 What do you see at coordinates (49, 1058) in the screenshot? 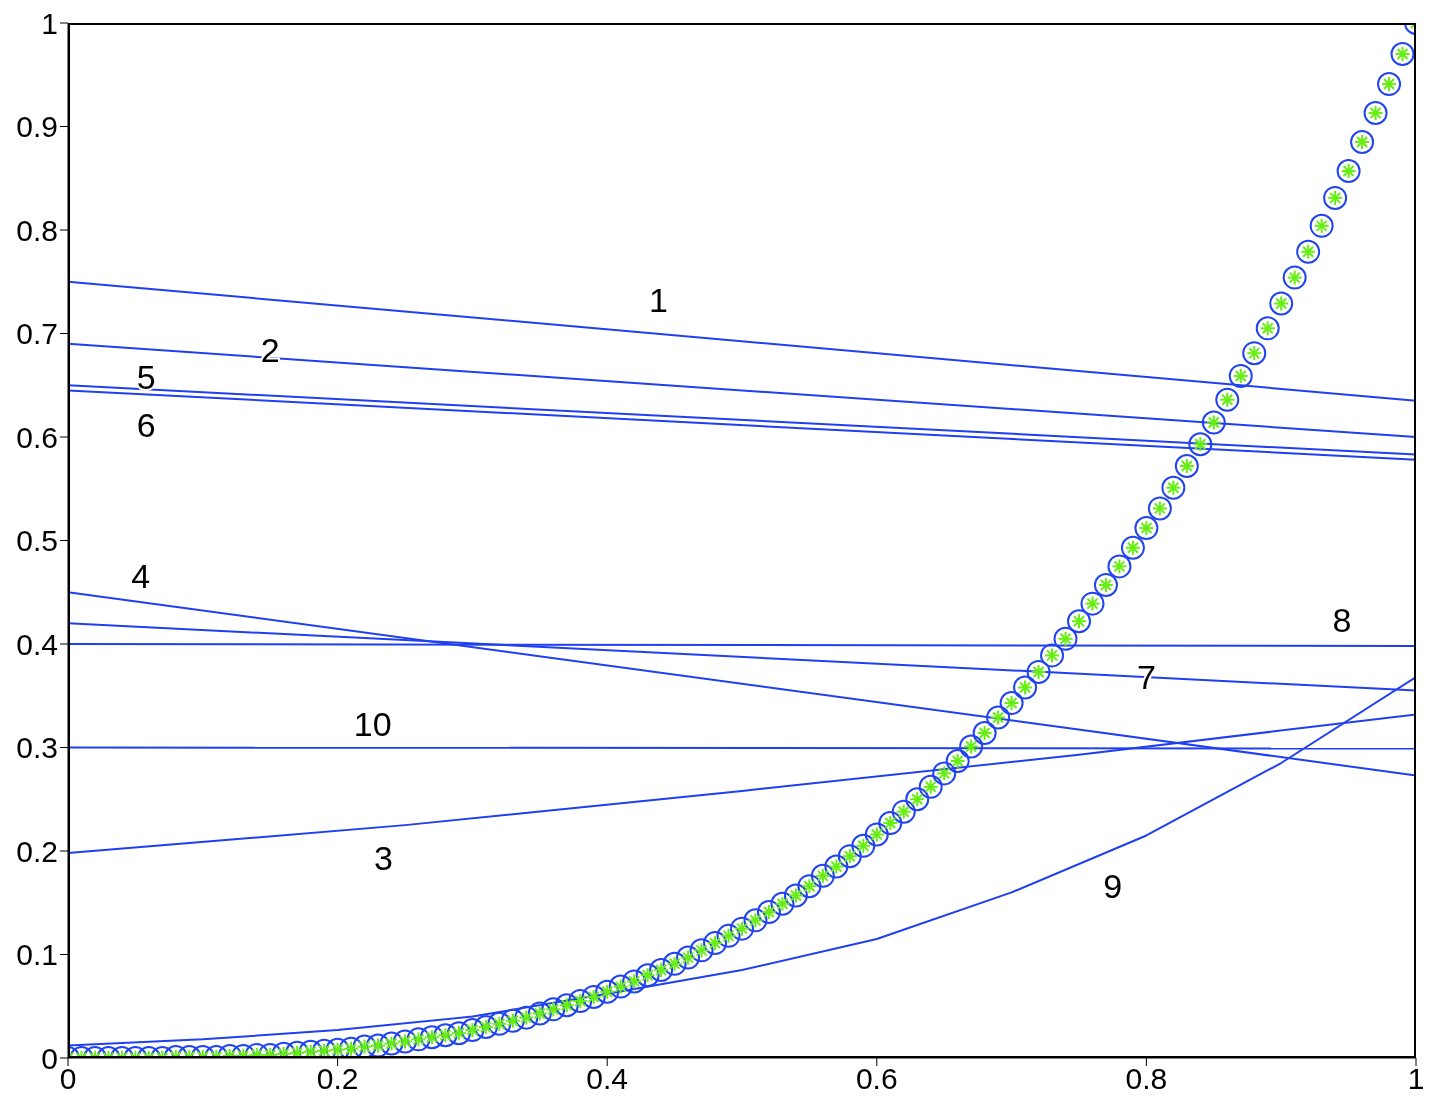
I see `y-tick-label: 0` at bounding box center [49, 1058].